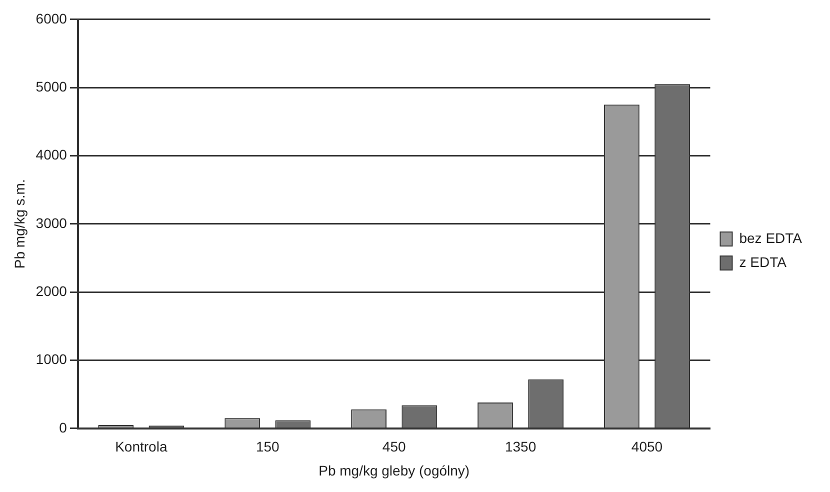 This screenshot has width=830, height=492. What do you see at coordinates (52, 290) in the screenshot?
I see `y-tick-label: 2000` at bounding box center [52, 290].